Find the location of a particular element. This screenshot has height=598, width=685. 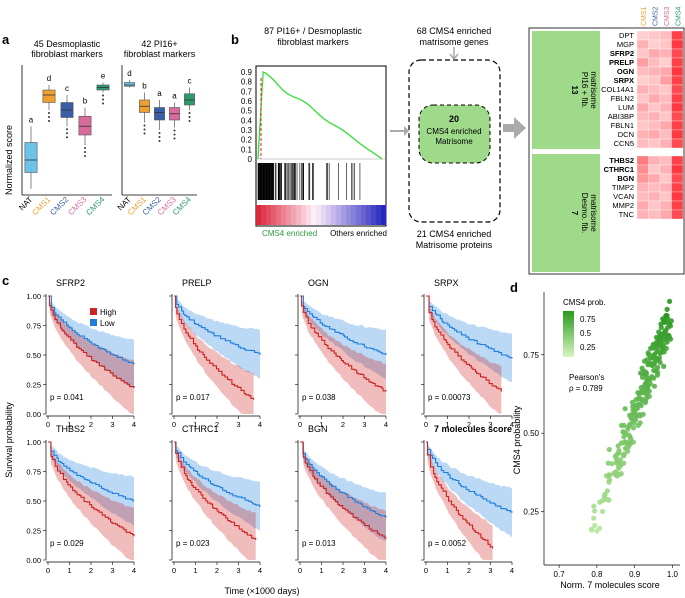

gsea-ytick: 0.3 is located at coordinates (247, 130).